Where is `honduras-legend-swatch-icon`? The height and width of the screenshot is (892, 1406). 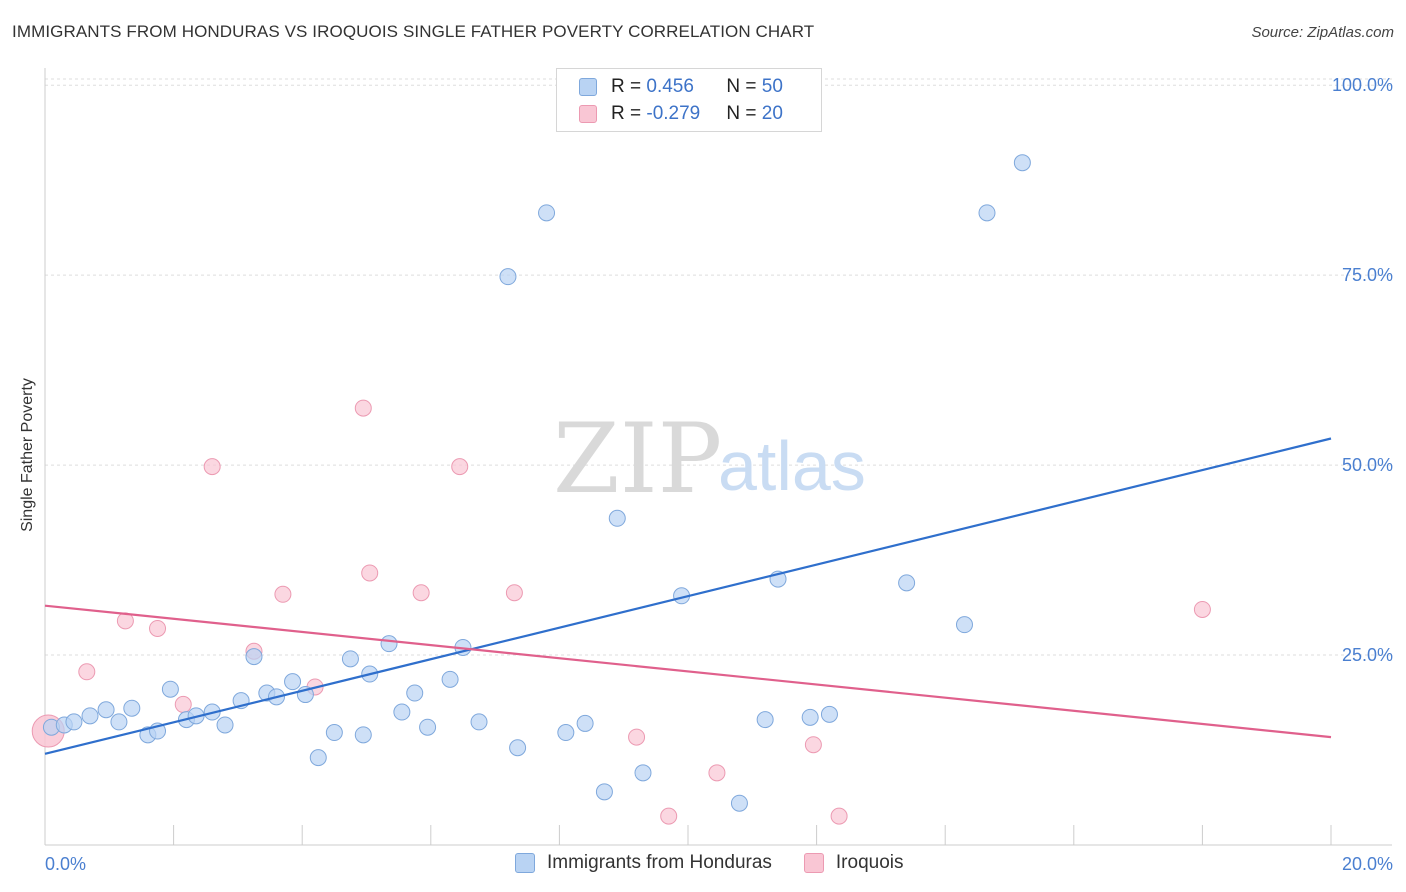 honduras-legend-swatch-icon is located at coordinates (525, 863).